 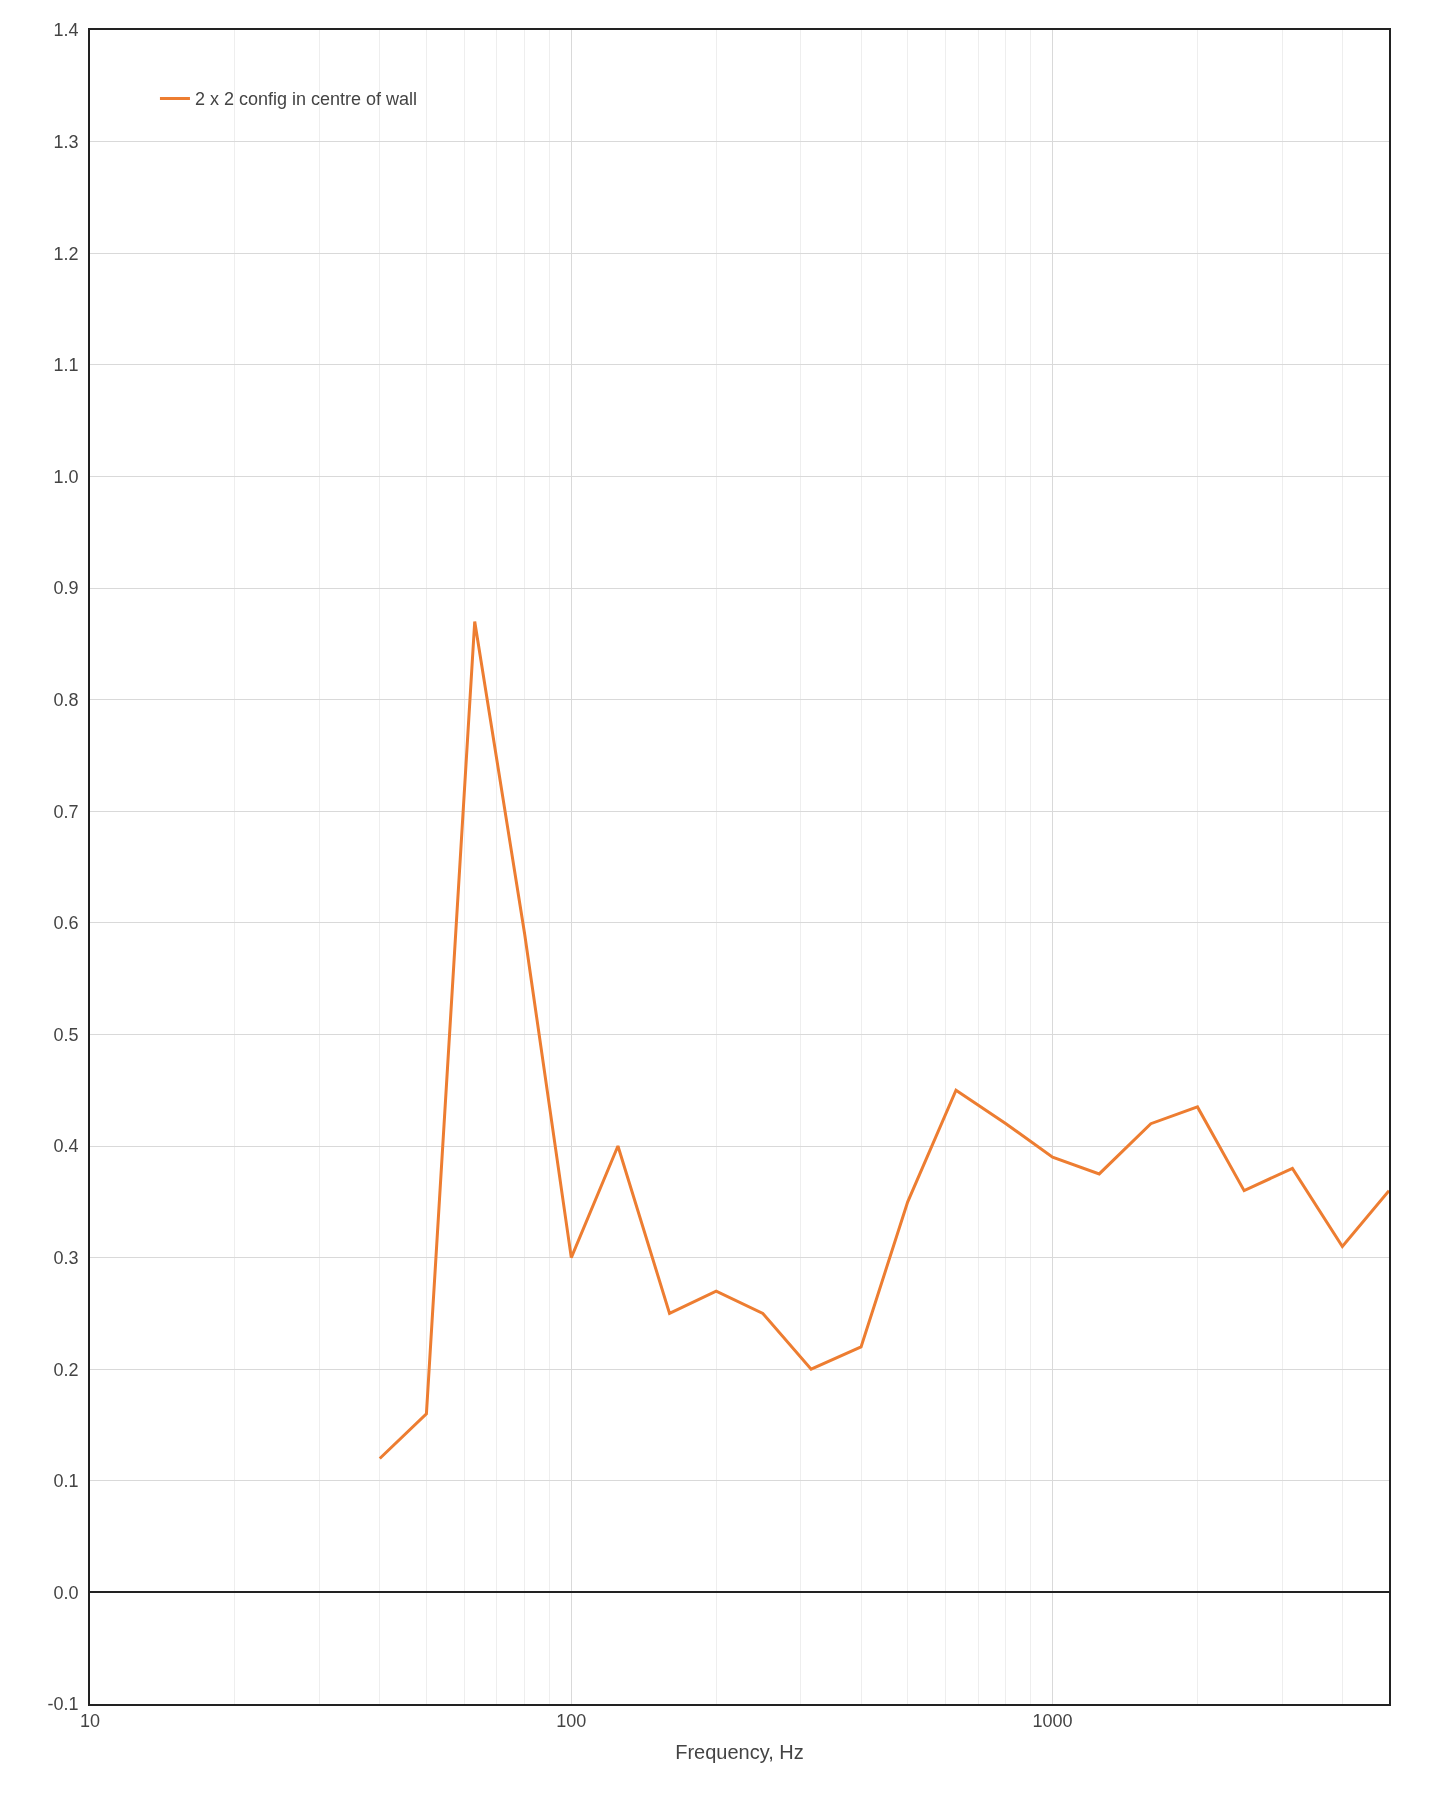 What do you see at coordinates (66, 699) in the screenshot?
I see `y-tick-label: 0.8` at bounding box center [66, 699].